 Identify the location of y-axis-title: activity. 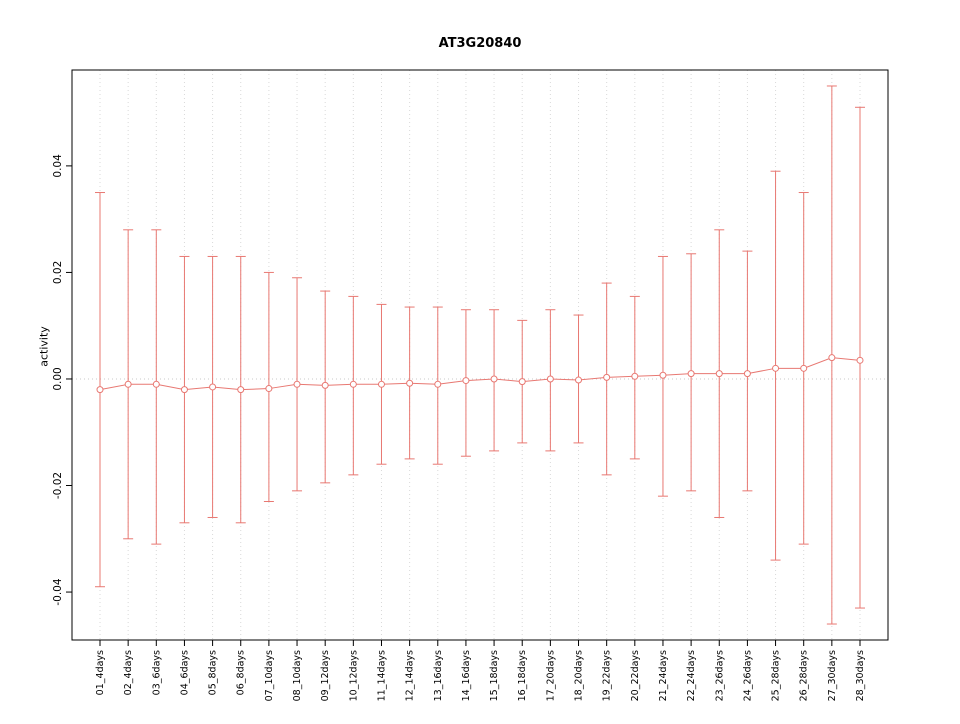
(44, 346).